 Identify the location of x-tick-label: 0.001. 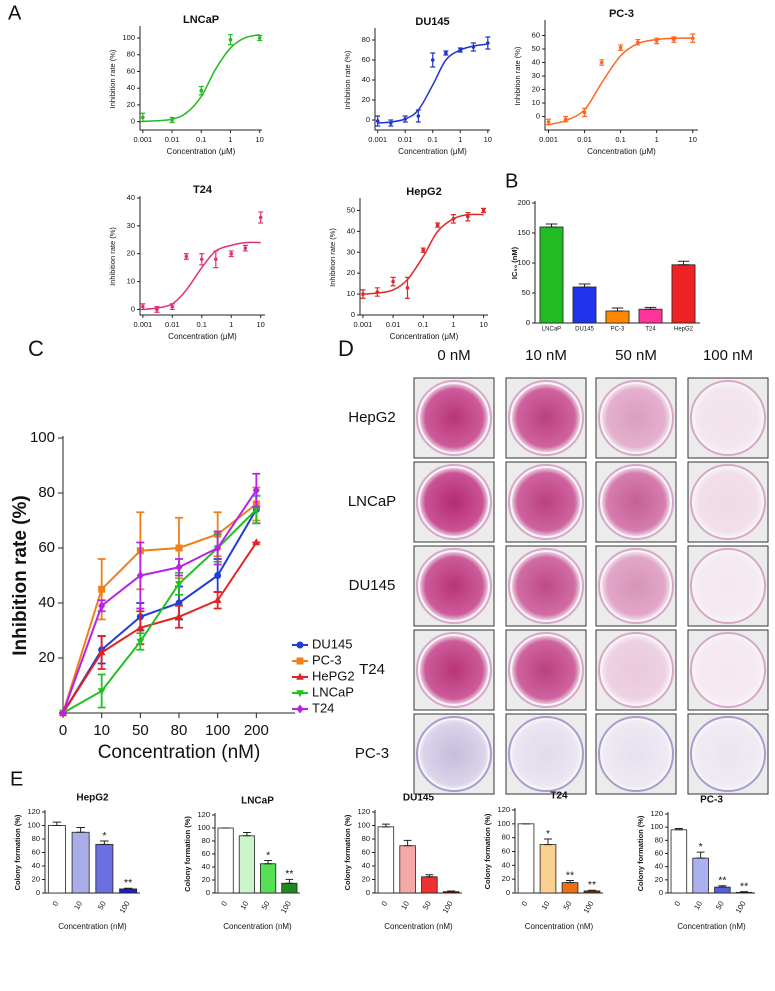
(548, 139).